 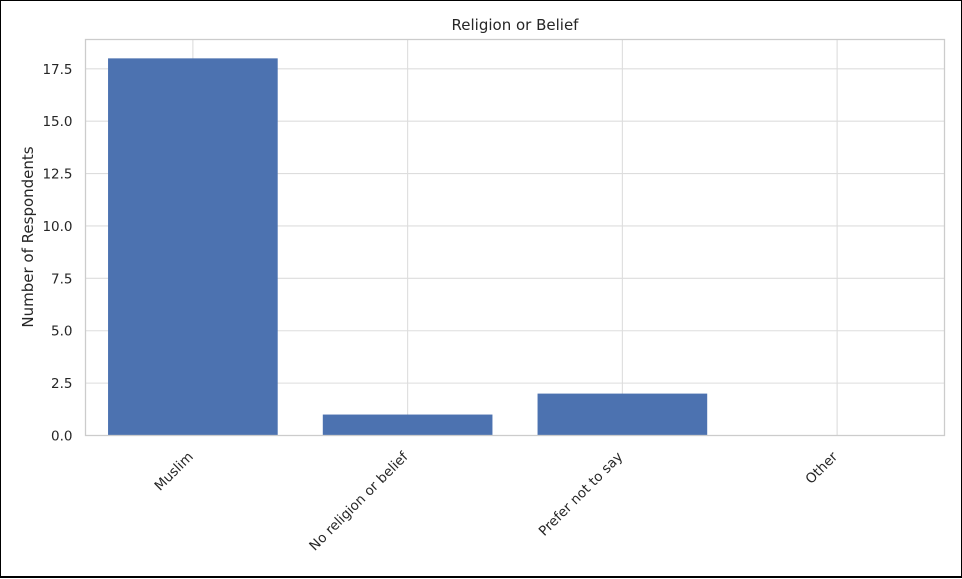 What do you see at coordinates (516, 25) in the screenshot?
I see `chart-title: Religion or Belief` at bounding box center [516, 25].